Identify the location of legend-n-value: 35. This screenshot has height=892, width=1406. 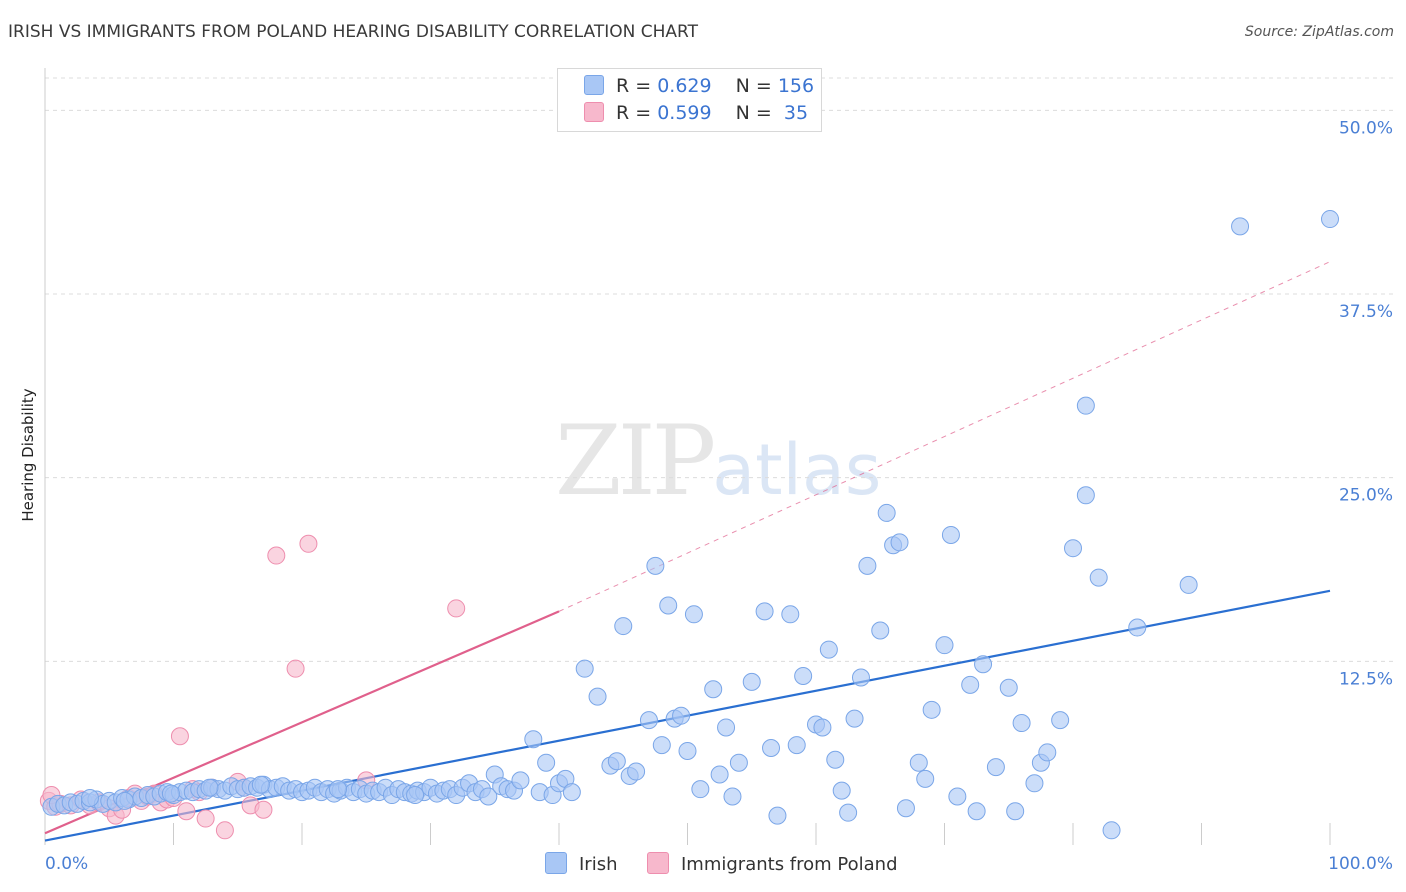
(793, 113).